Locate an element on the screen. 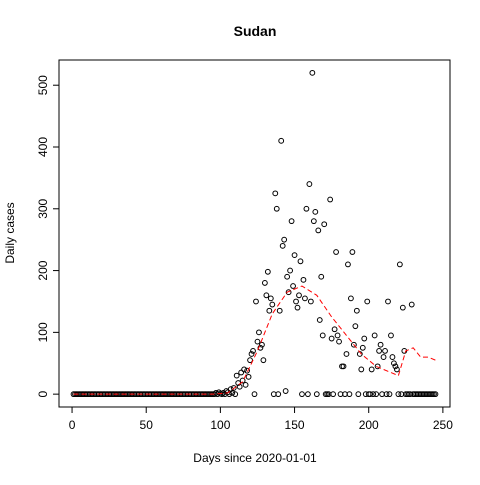 The image size is (480, 485). x-tick-label: 150 is located at coordinates (295, 425).